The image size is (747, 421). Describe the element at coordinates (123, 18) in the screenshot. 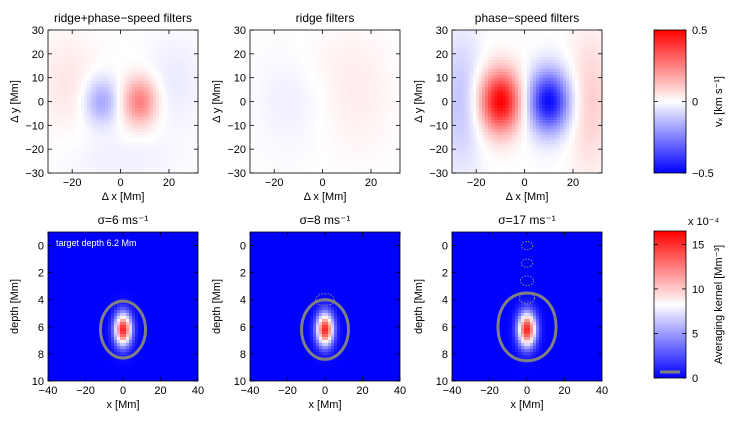

I see `panel-title: ridge+phase−speed filters` at that location.